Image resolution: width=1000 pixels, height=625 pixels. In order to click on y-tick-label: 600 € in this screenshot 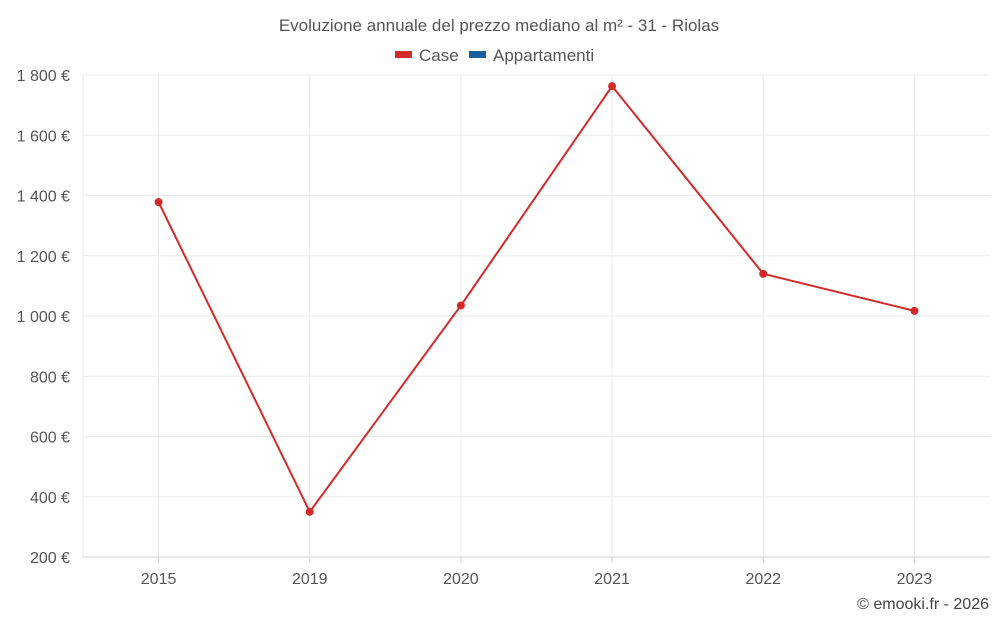, I will do `click(50, 438)`.